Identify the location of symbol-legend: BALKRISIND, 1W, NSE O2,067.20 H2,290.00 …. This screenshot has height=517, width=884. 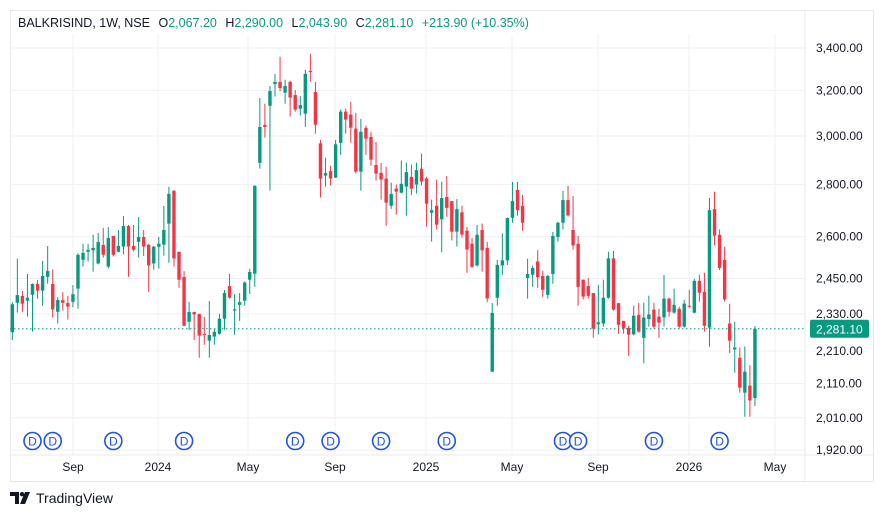
(273, 23).